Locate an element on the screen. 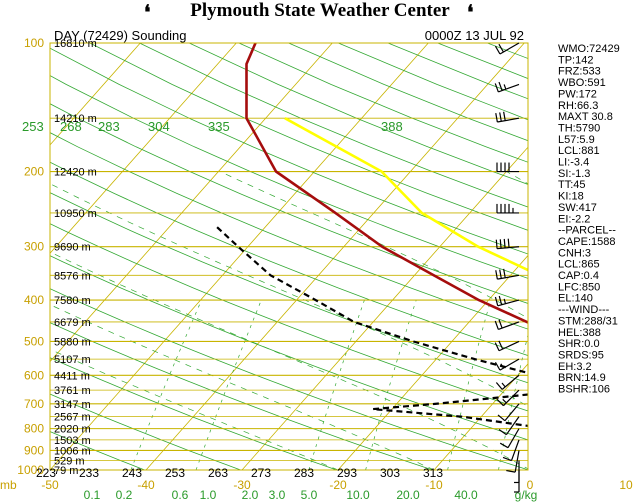  index-text: TT:45 is located at coordinates (572, 185).